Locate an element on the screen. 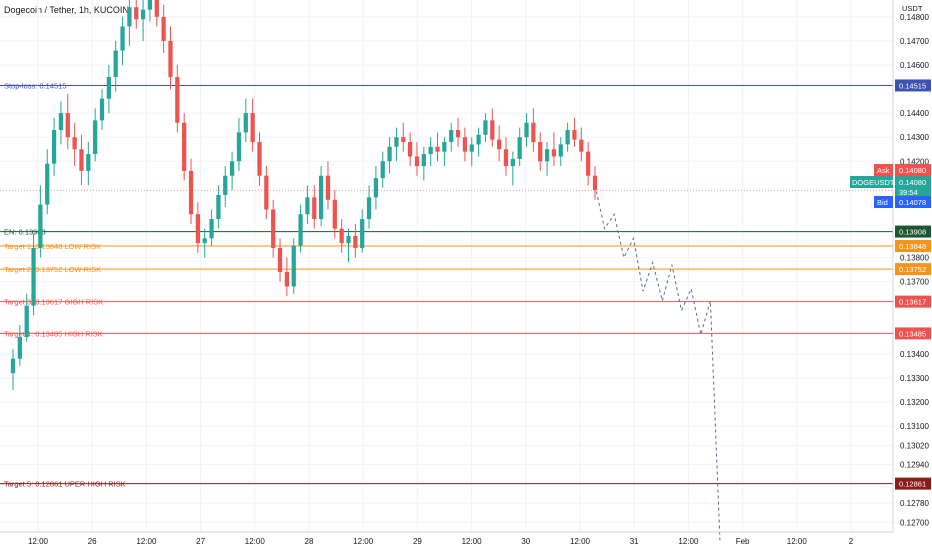 The height and width of the screenshot is (550, 932). y-tick-label: 0.13800 is located at coordinates (914, 258).